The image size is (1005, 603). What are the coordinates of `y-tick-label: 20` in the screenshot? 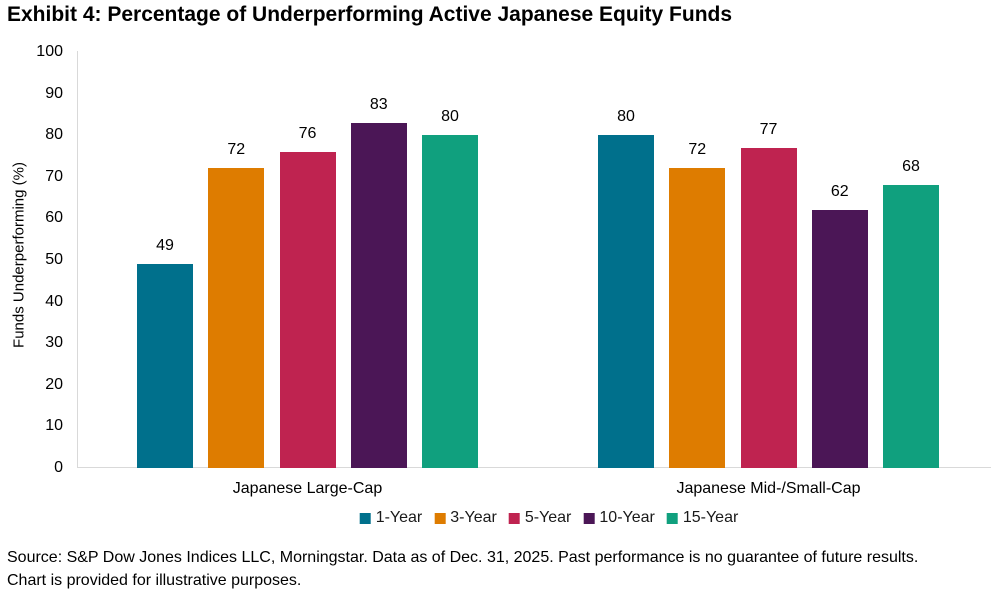 It's located at (54, 384).